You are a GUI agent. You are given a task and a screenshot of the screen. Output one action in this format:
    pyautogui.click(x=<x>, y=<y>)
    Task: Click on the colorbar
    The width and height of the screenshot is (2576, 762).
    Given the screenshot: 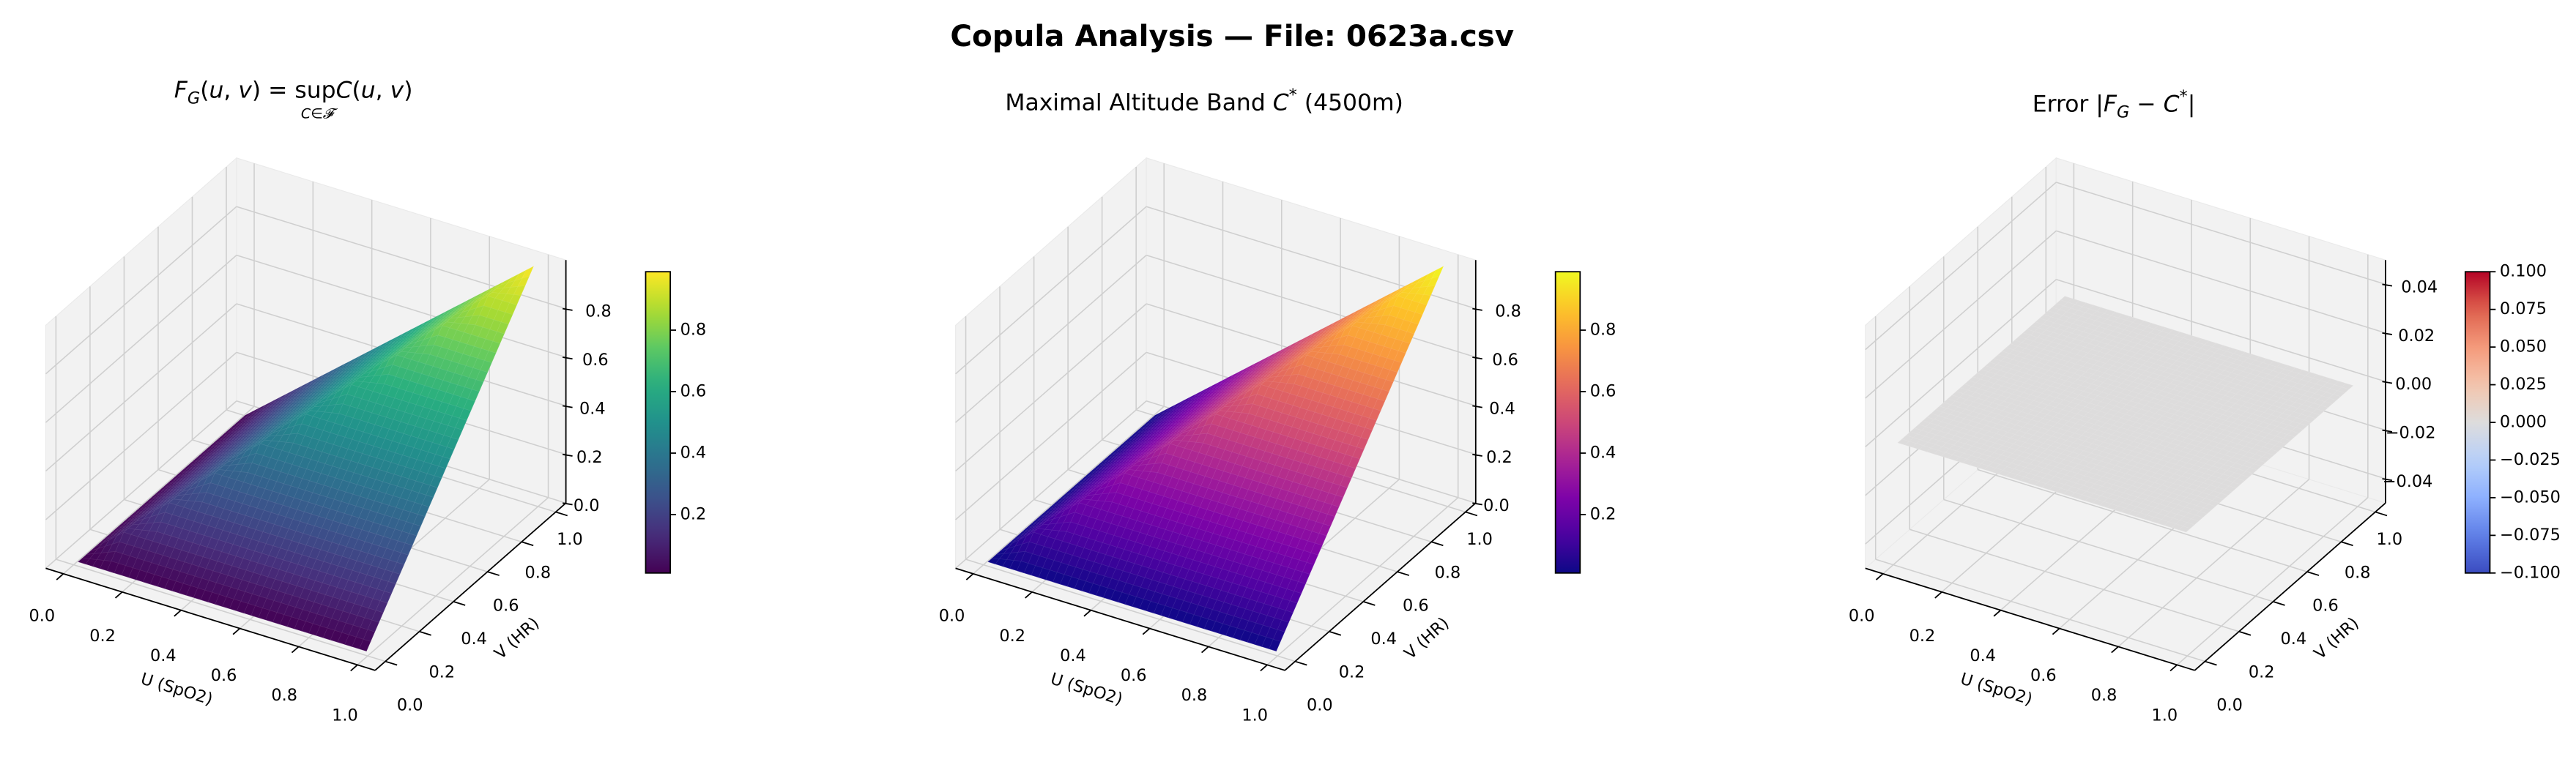 What is the action you would take?
    pyautogui.click(x=1567, y=422)
    